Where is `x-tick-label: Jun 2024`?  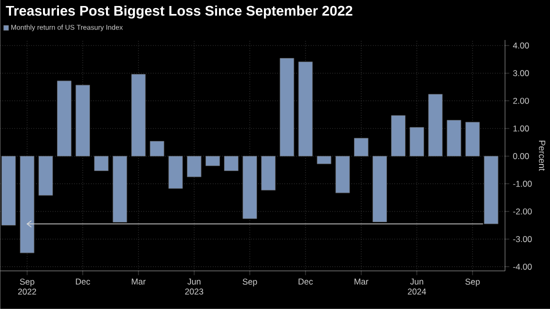
x-tick-label: Jun 2024 is located at coordinates (417, 286).